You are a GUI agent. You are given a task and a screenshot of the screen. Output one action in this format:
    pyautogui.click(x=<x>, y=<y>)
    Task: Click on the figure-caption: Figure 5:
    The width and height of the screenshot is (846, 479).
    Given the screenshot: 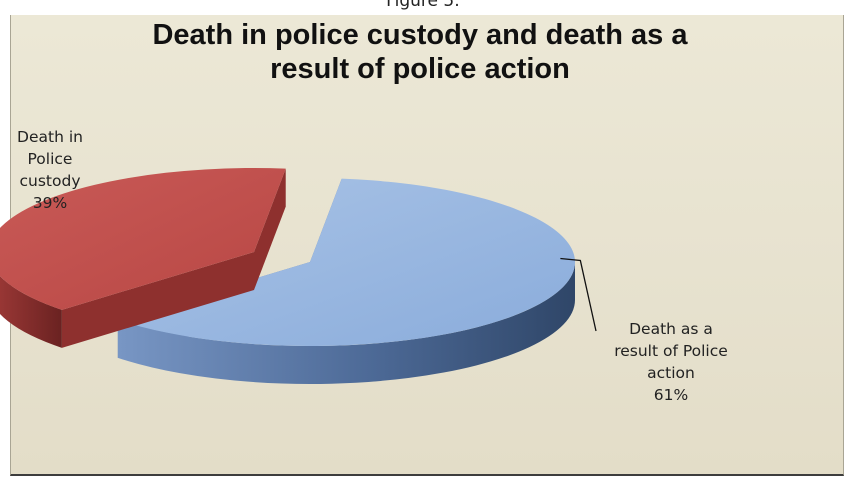 What is the action you would take?
    pyautogui.click(x=423, y=5)
    